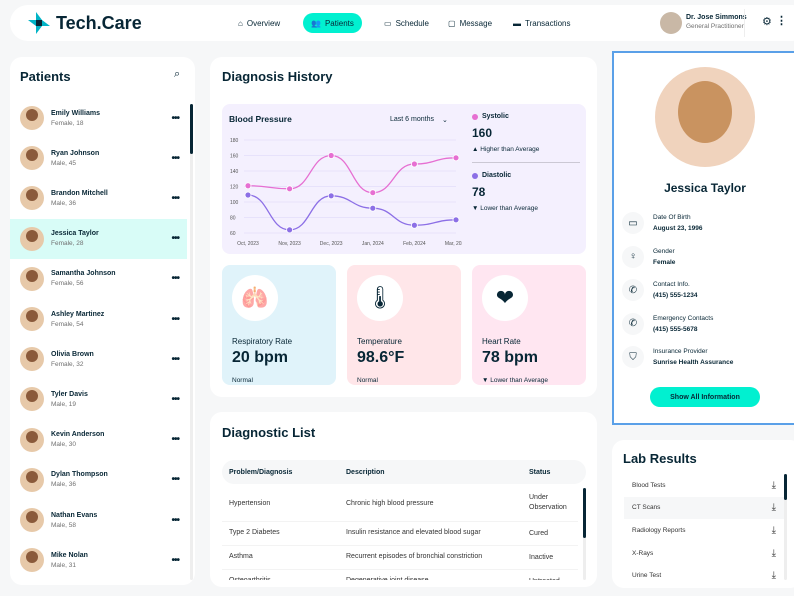 The height and width of the screenshot is (596, 794). Describe the element at coordinates (482, 133) in the screenshot. I see `systolic-value: 160` at that location.